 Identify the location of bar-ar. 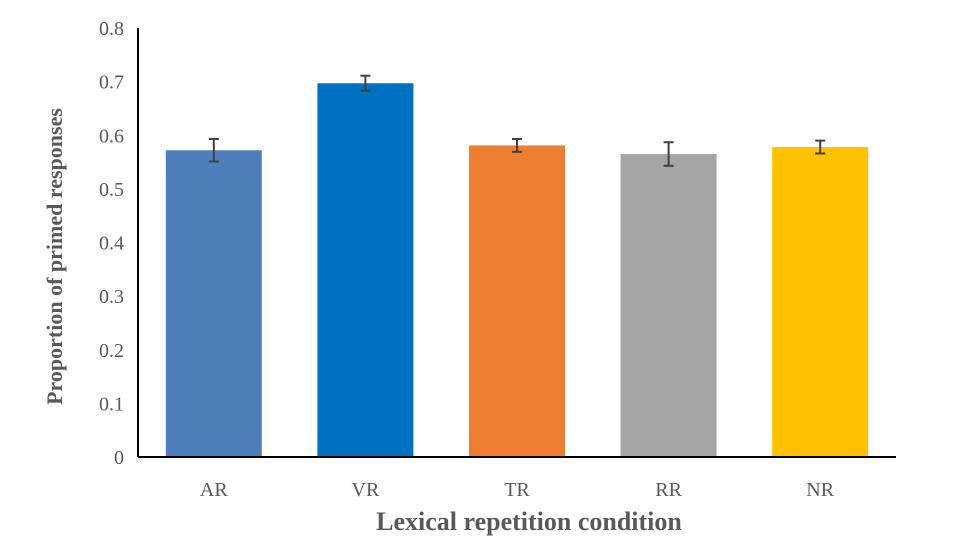
(213, 303).